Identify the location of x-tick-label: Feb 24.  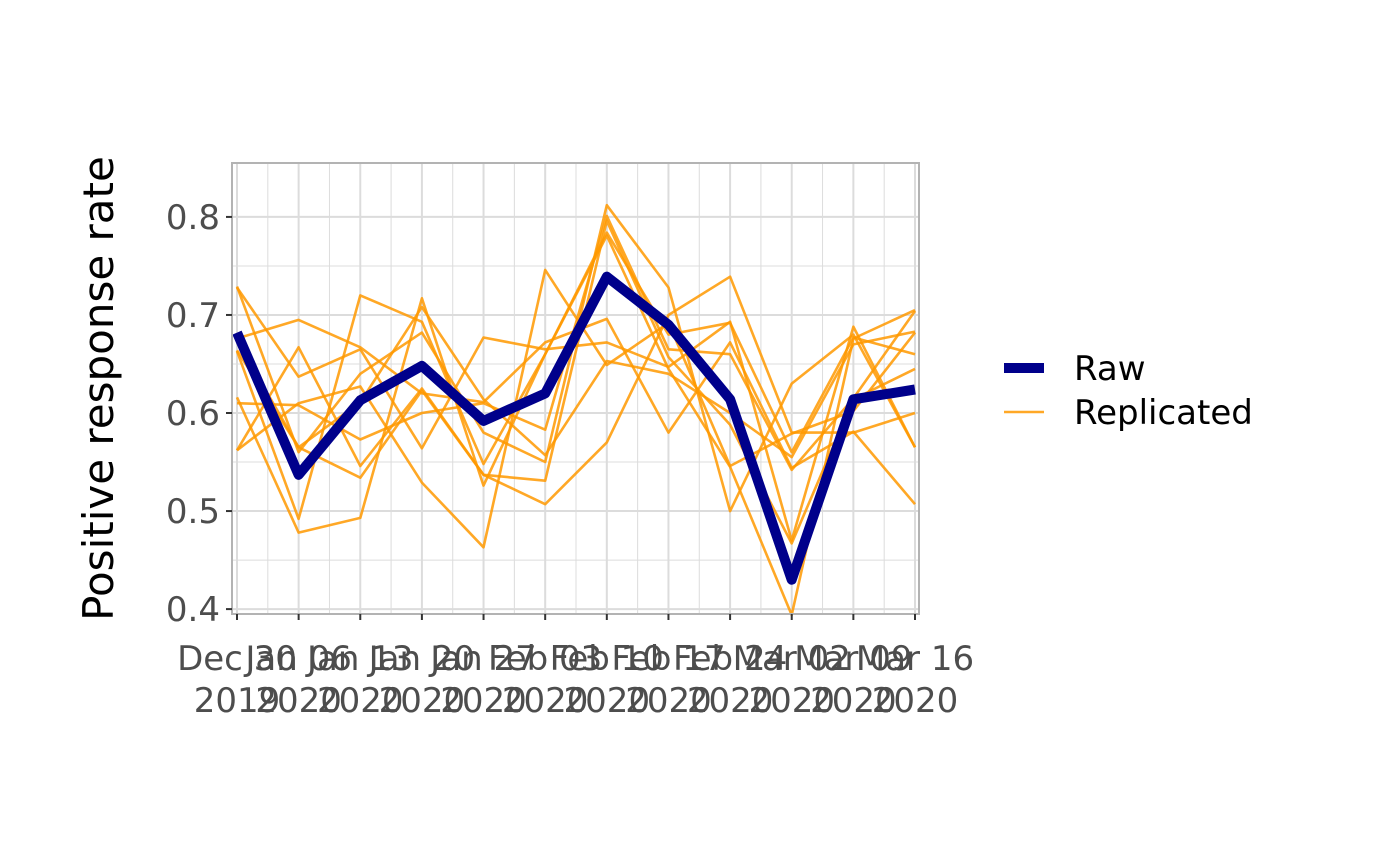
(730, 659).